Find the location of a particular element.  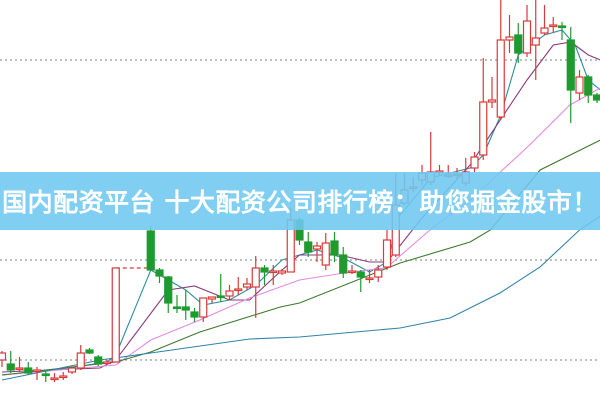

promo-banner: 国内配资平台 十大配资公司排行榜：助您掘金股市！ is located at coordinates (300, 201).